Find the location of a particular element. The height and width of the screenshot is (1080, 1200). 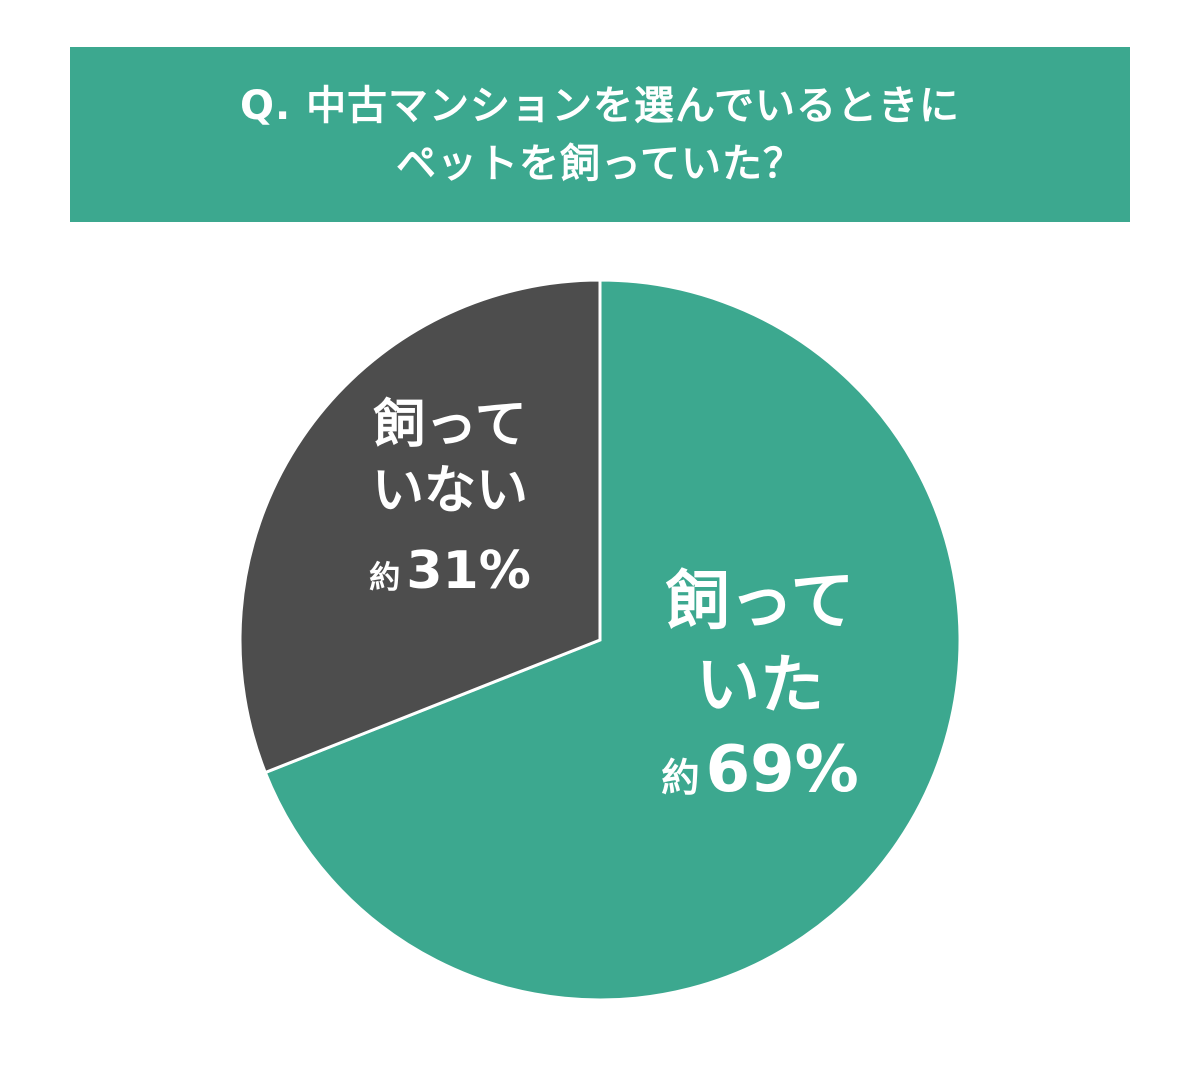

slice-value-owned: 69% is located at coordinates (782, 770).